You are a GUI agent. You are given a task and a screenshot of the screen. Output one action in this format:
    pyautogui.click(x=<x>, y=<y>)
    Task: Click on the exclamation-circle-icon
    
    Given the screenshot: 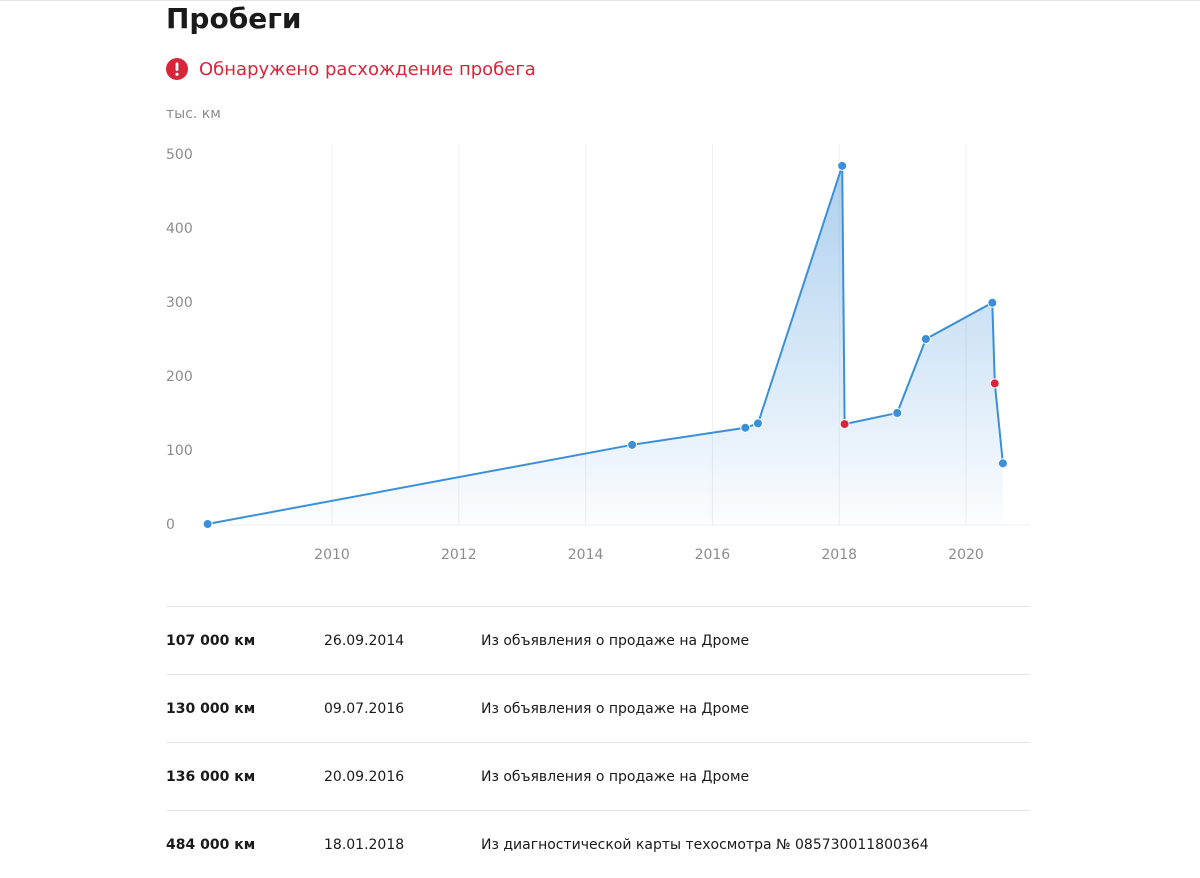 What is the action you would take?
    pyautogui.click(x=177, y=69)
    